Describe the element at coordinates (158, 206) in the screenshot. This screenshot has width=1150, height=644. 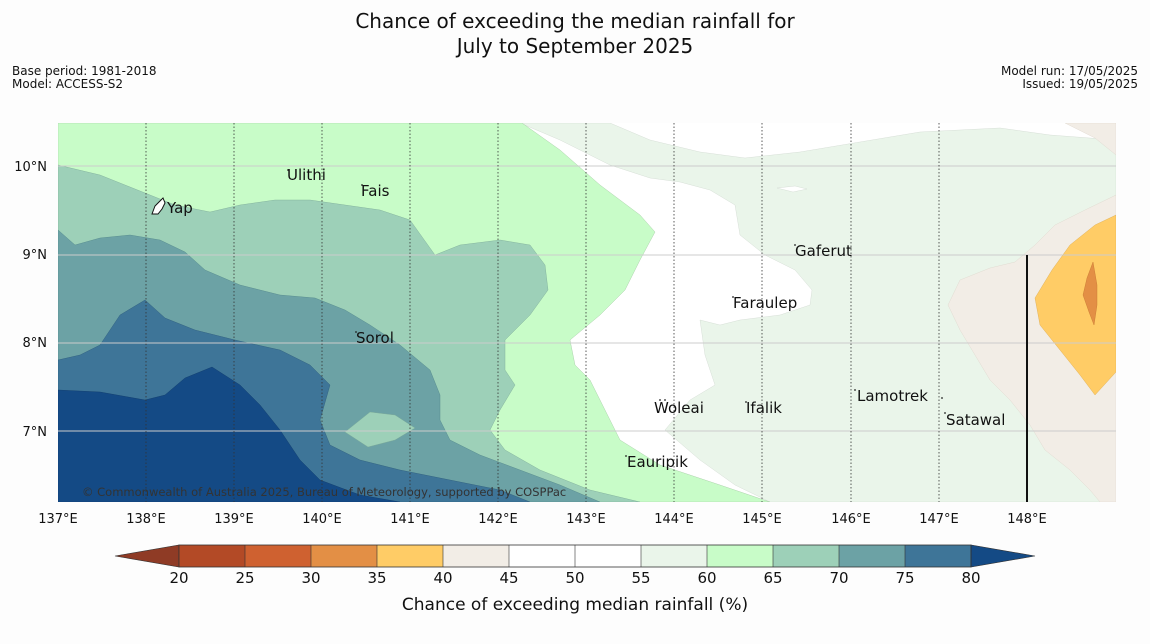
I see `yap-island-shape` at that location.